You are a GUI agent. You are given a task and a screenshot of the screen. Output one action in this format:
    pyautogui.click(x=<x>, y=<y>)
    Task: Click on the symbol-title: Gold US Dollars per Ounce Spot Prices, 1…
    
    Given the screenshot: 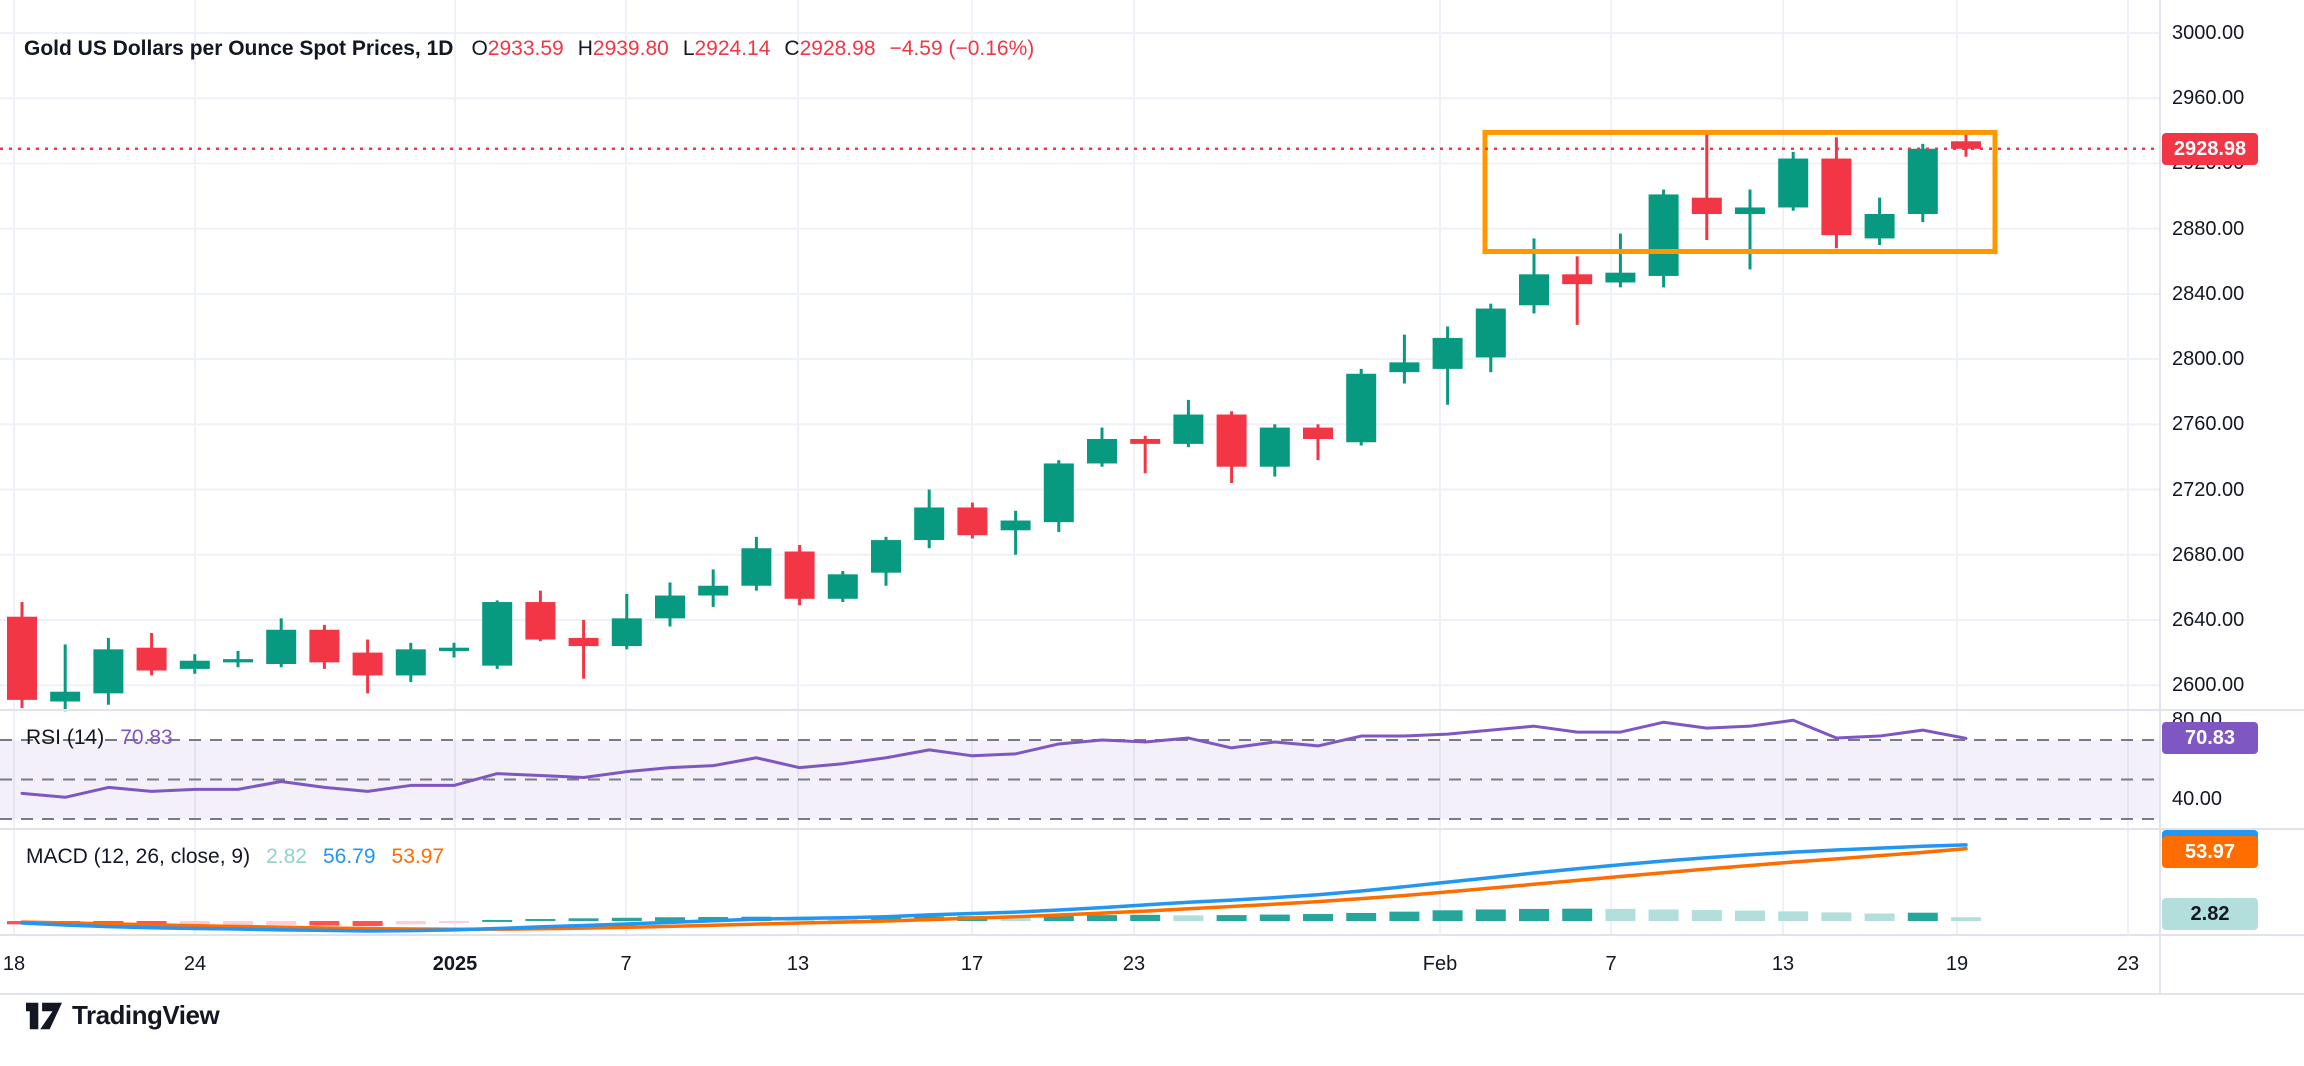 What is the action you would take?
    pyautogui.click(x=239, y=48)
    